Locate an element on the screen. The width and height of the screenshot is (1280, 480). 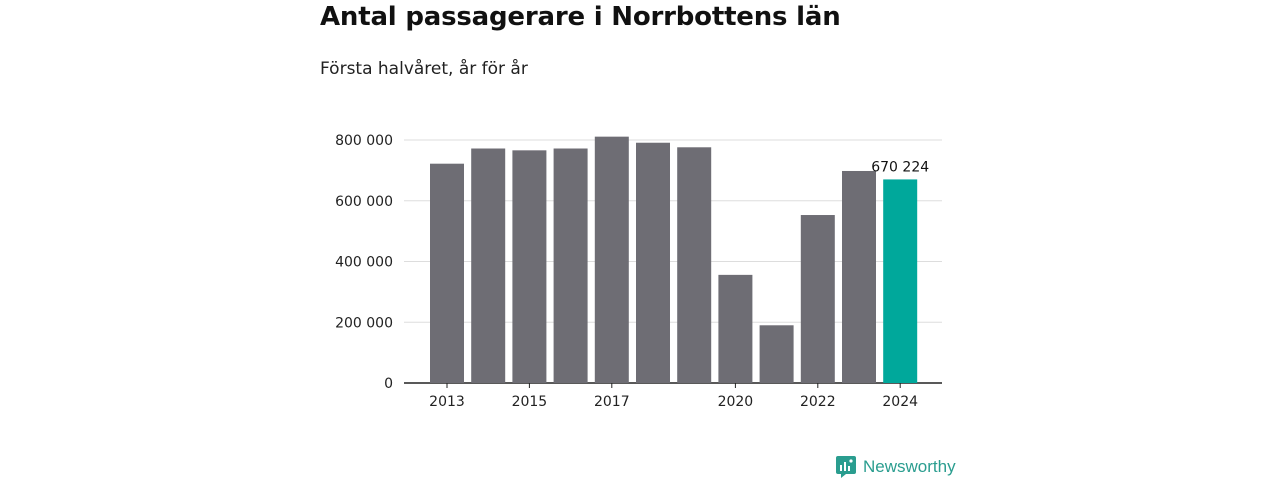
bar-2018 is located at coordinates (653, 262).